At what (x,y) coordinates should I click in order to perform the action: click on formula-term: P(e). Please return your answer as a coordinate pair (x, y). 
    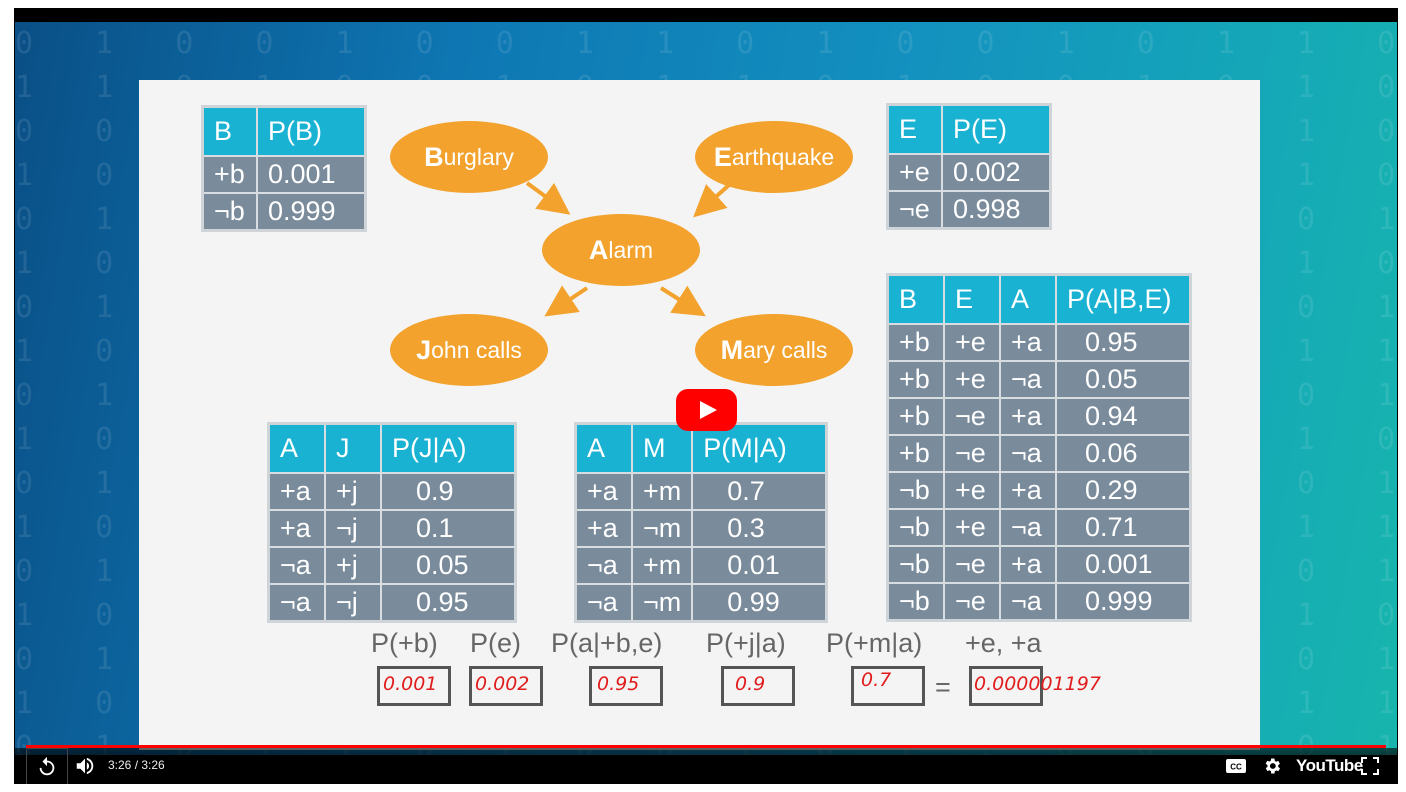
    Looking at the image, I should click on (496, 643).